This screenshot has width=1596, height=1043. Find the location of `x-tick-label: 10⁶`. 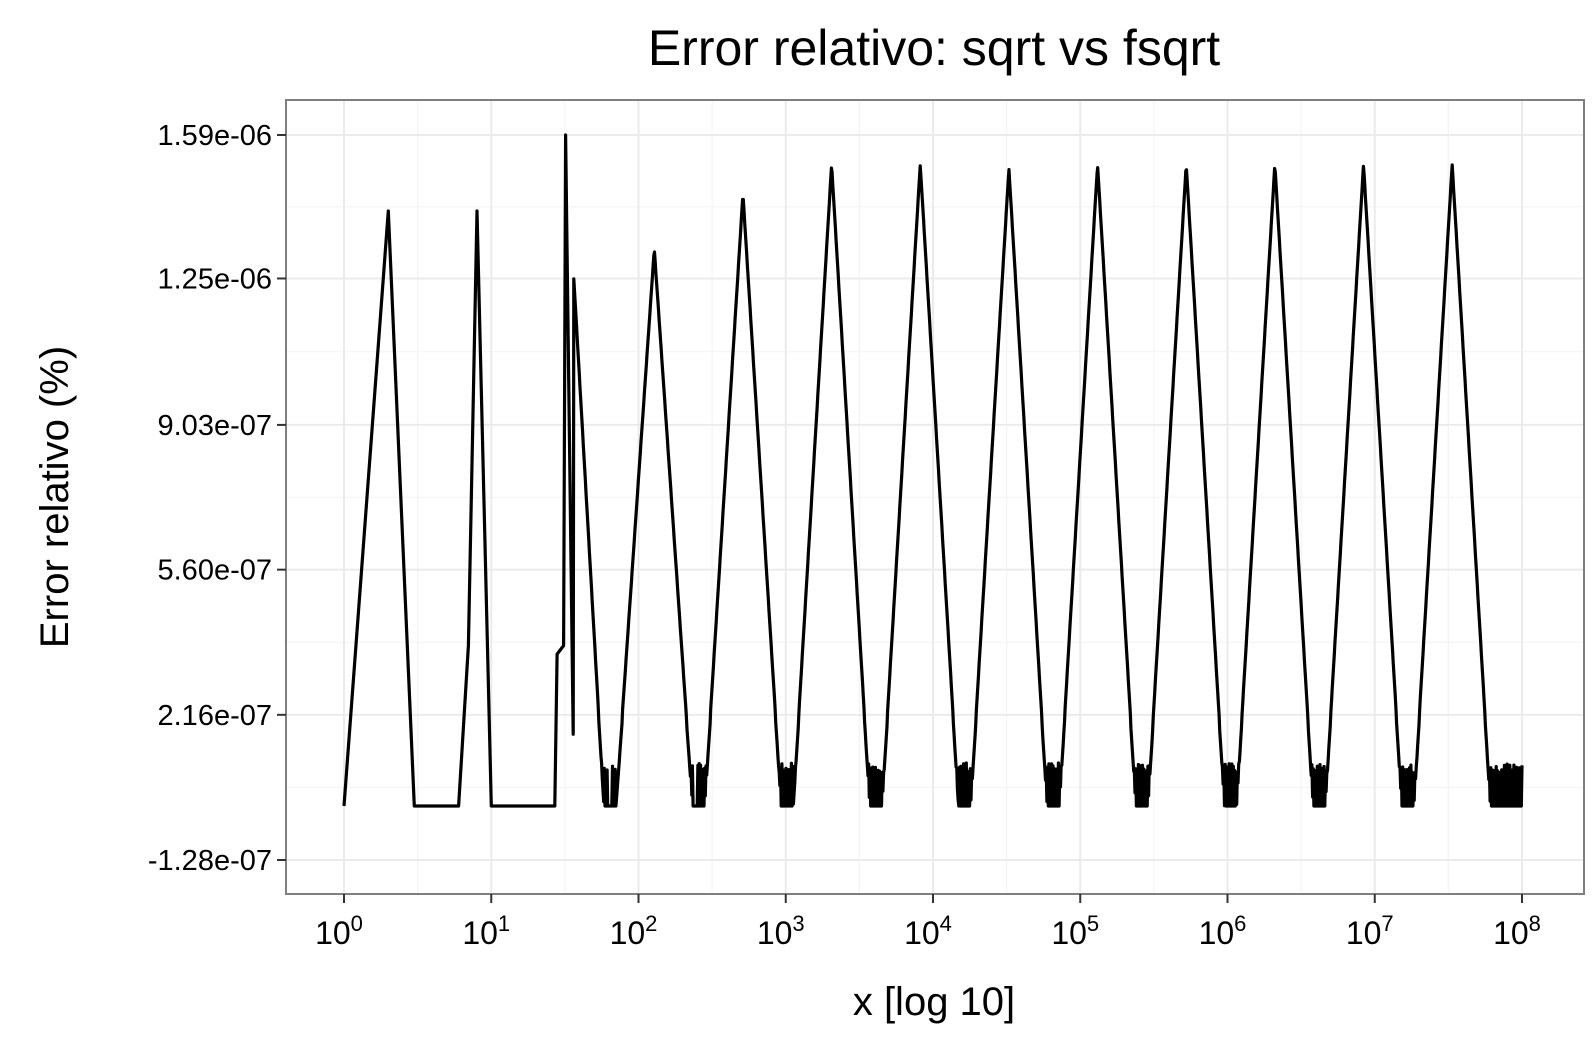

x-tick-label: 10⁶ is located at coordinates (1223, 931).